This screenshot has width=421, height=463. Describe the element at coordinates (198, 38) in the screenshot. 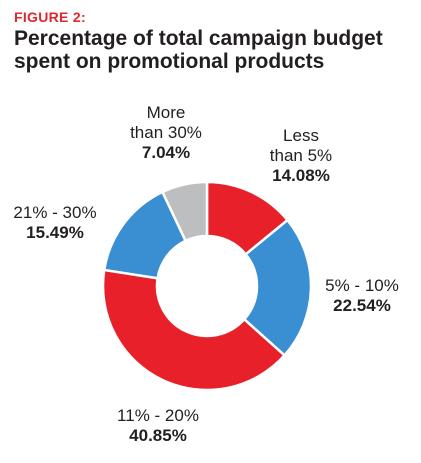

I see `chart-title-line1: Percentage of total campaign budget` at that location.